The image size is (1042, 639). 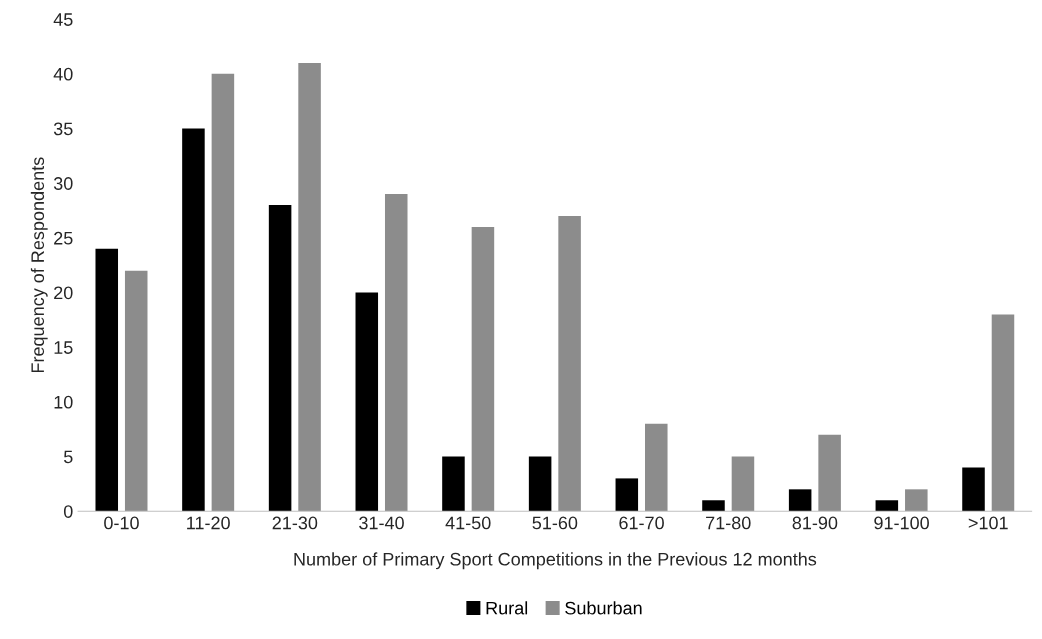 What do you see at coordinates (63, 74) in the screenshot?
I see `y-tick-label: 40` at bounding box center [63, 74].